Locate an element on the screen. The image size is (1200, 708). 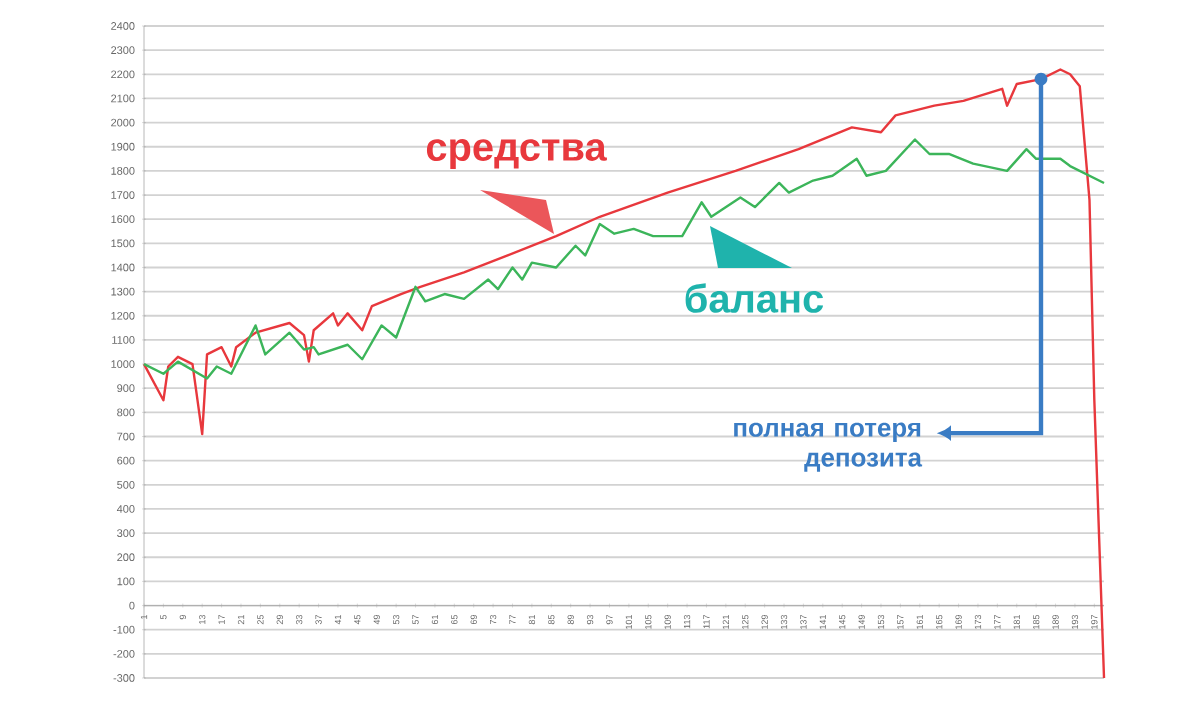
series-label: баланс is located at coordinates (754, 298).